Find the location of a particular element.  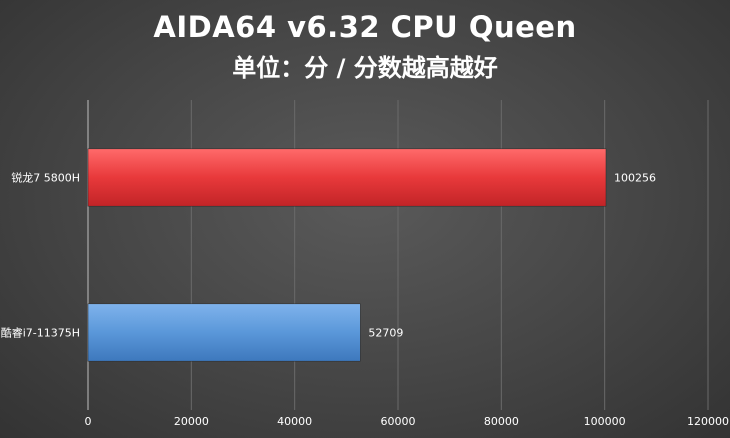

chart-title: AIDA64 v6.32 CPU Queen is located at coordinates (365, 27).